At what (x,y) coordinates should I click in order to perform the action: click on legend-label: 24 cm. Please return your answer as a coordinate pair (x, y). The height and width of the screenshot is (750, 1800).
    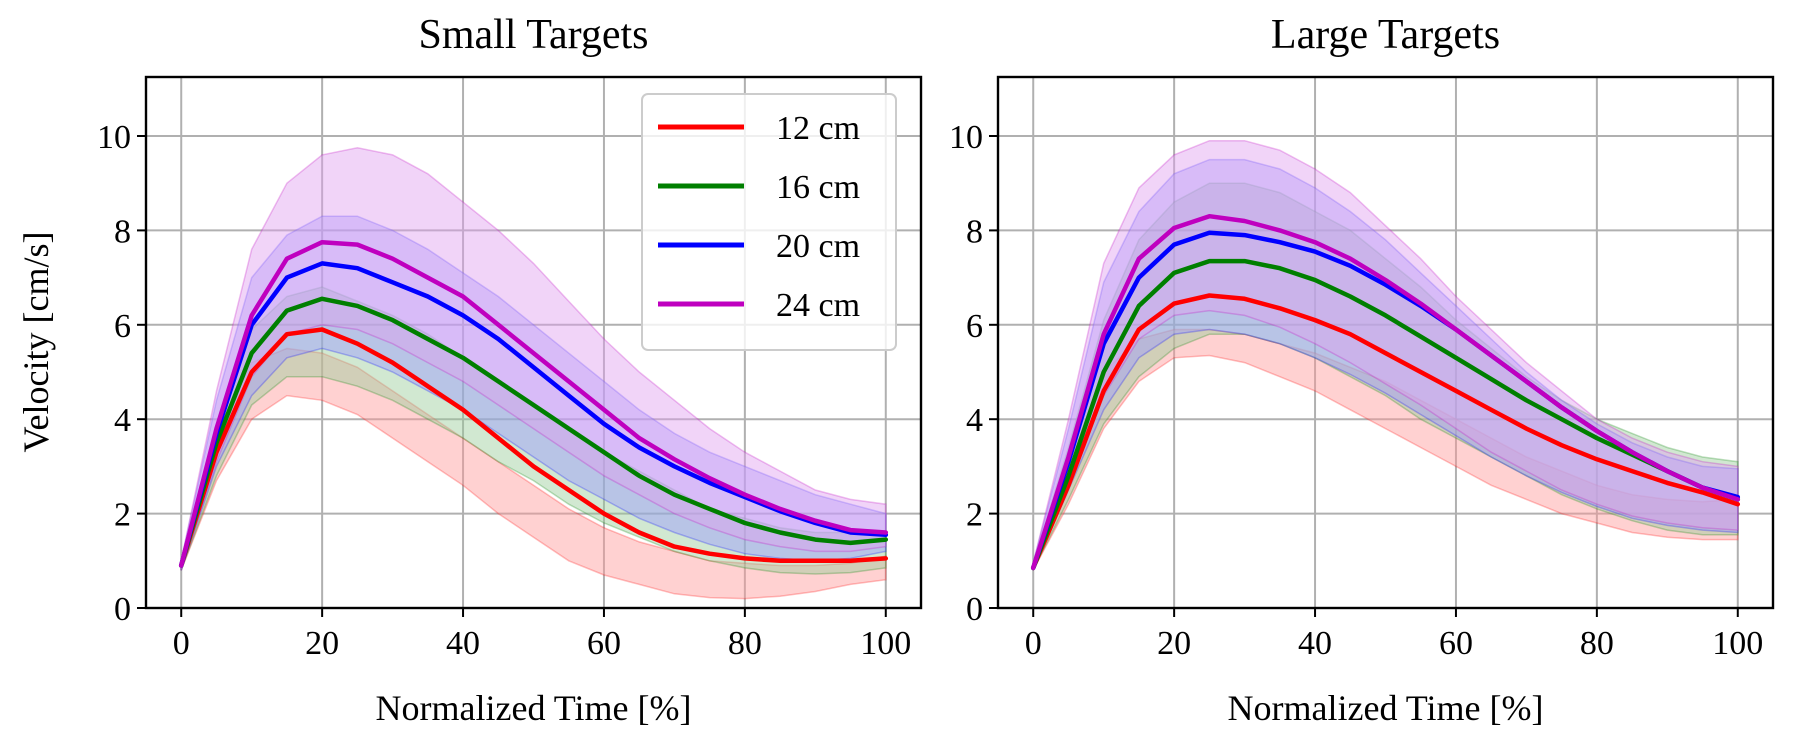
    Looking at the image, I should click on (818, 305).